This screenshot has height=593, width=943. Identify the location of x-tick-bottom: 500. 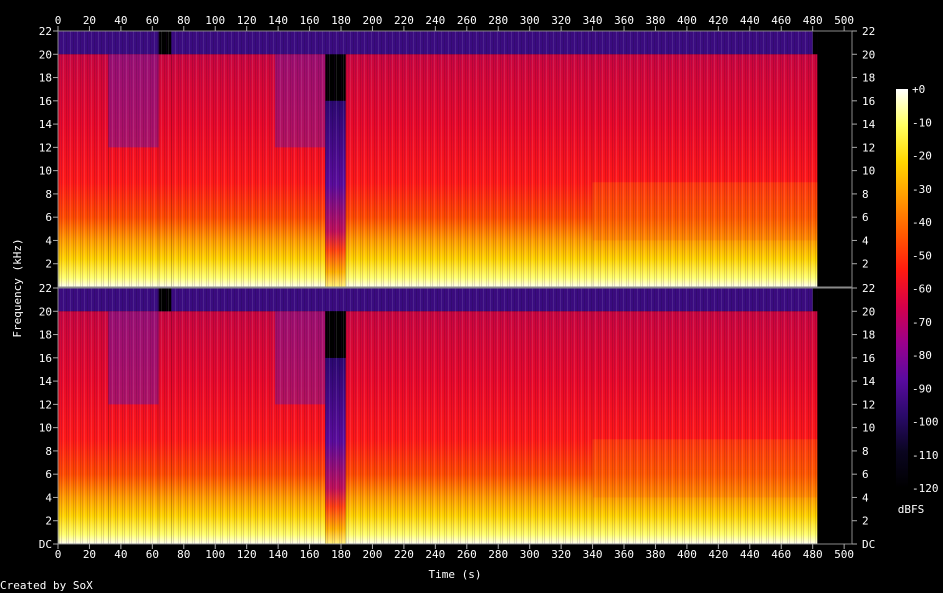
(844, 554).